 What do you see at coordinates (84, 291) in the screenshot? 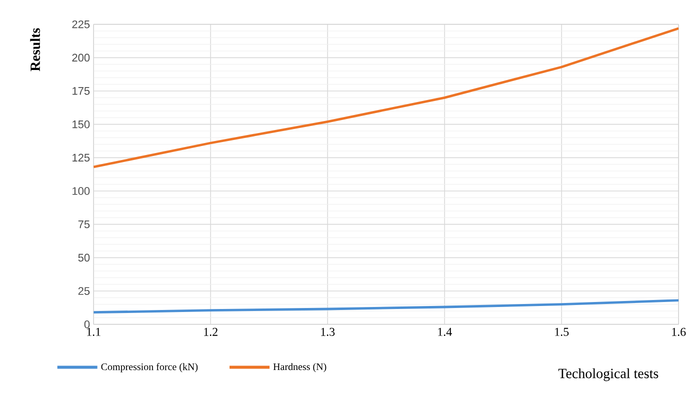
I see `y-tick-label: 25` at bounding box center [84, 291].